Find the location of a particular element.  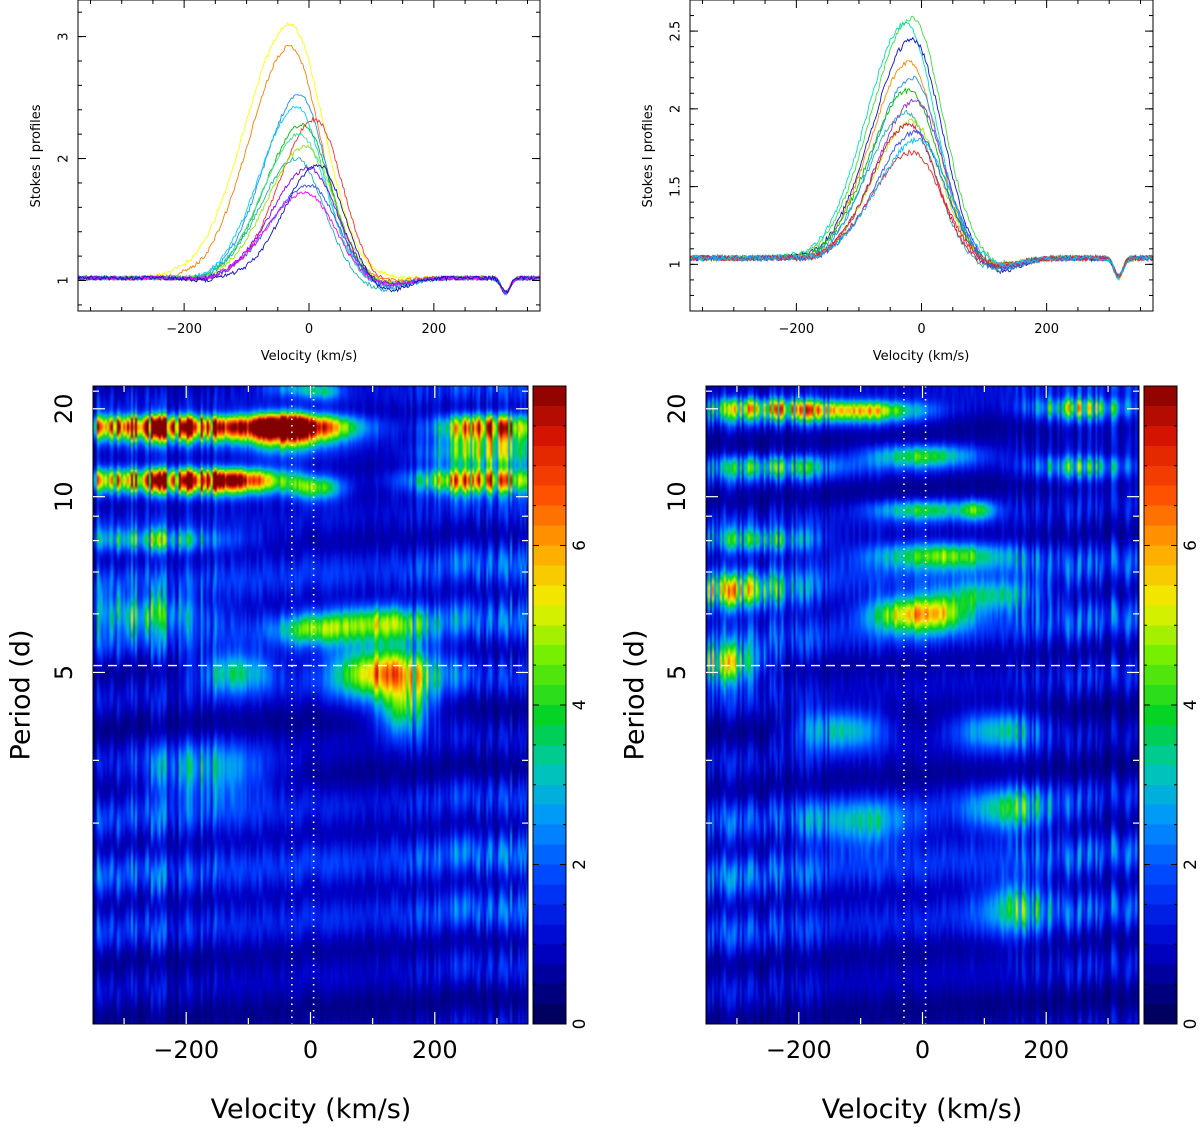

y-tick-label: 2.5 is located at coordinates (676, 31).